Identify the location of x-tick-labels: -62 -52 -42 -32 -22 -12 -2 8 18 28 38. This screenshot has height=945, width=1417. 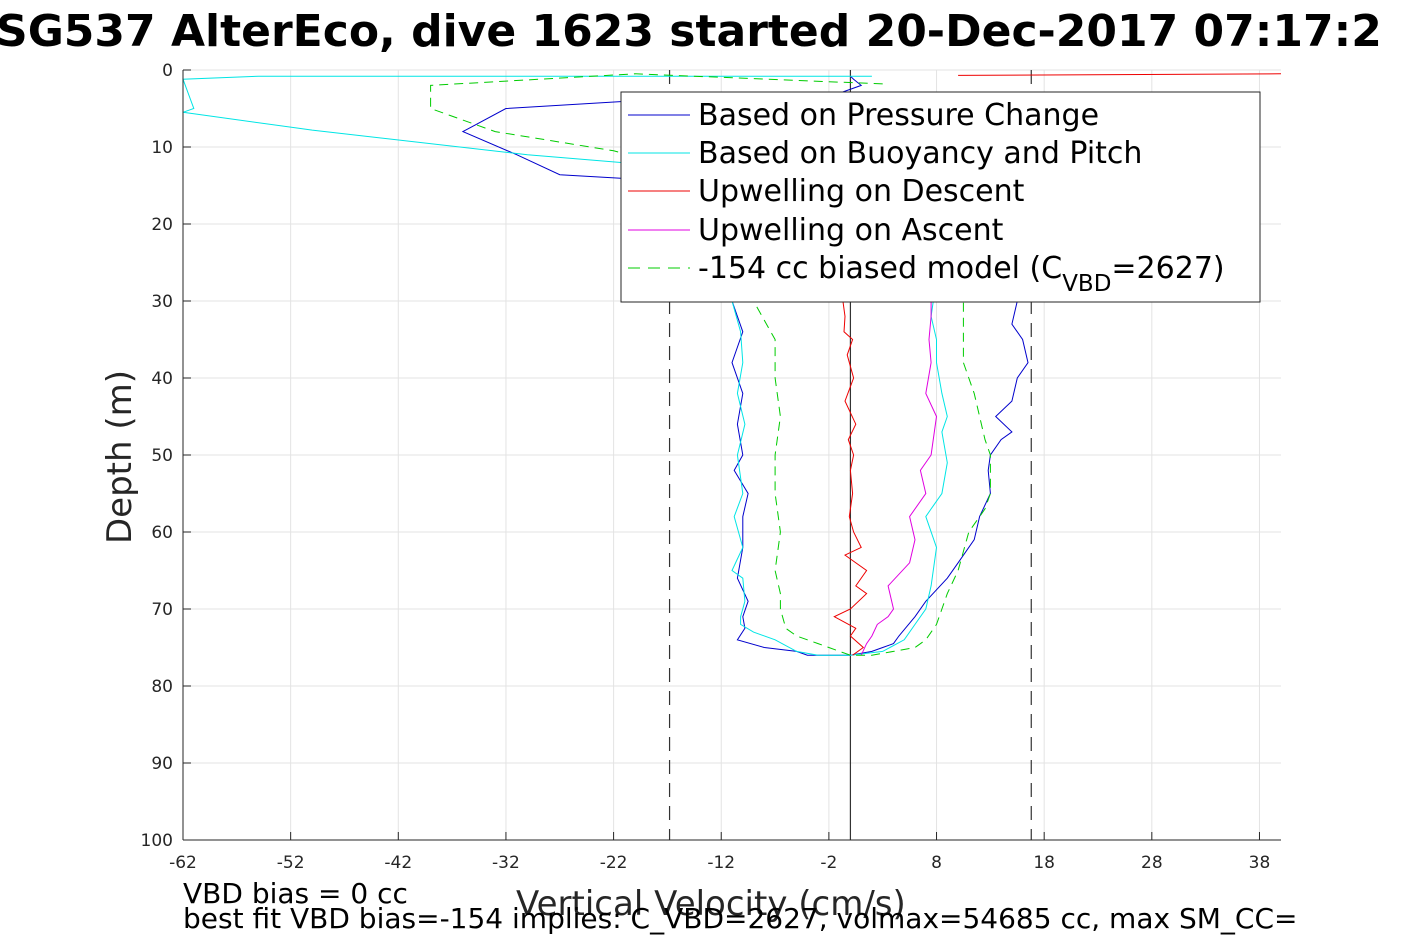
(719, 863).